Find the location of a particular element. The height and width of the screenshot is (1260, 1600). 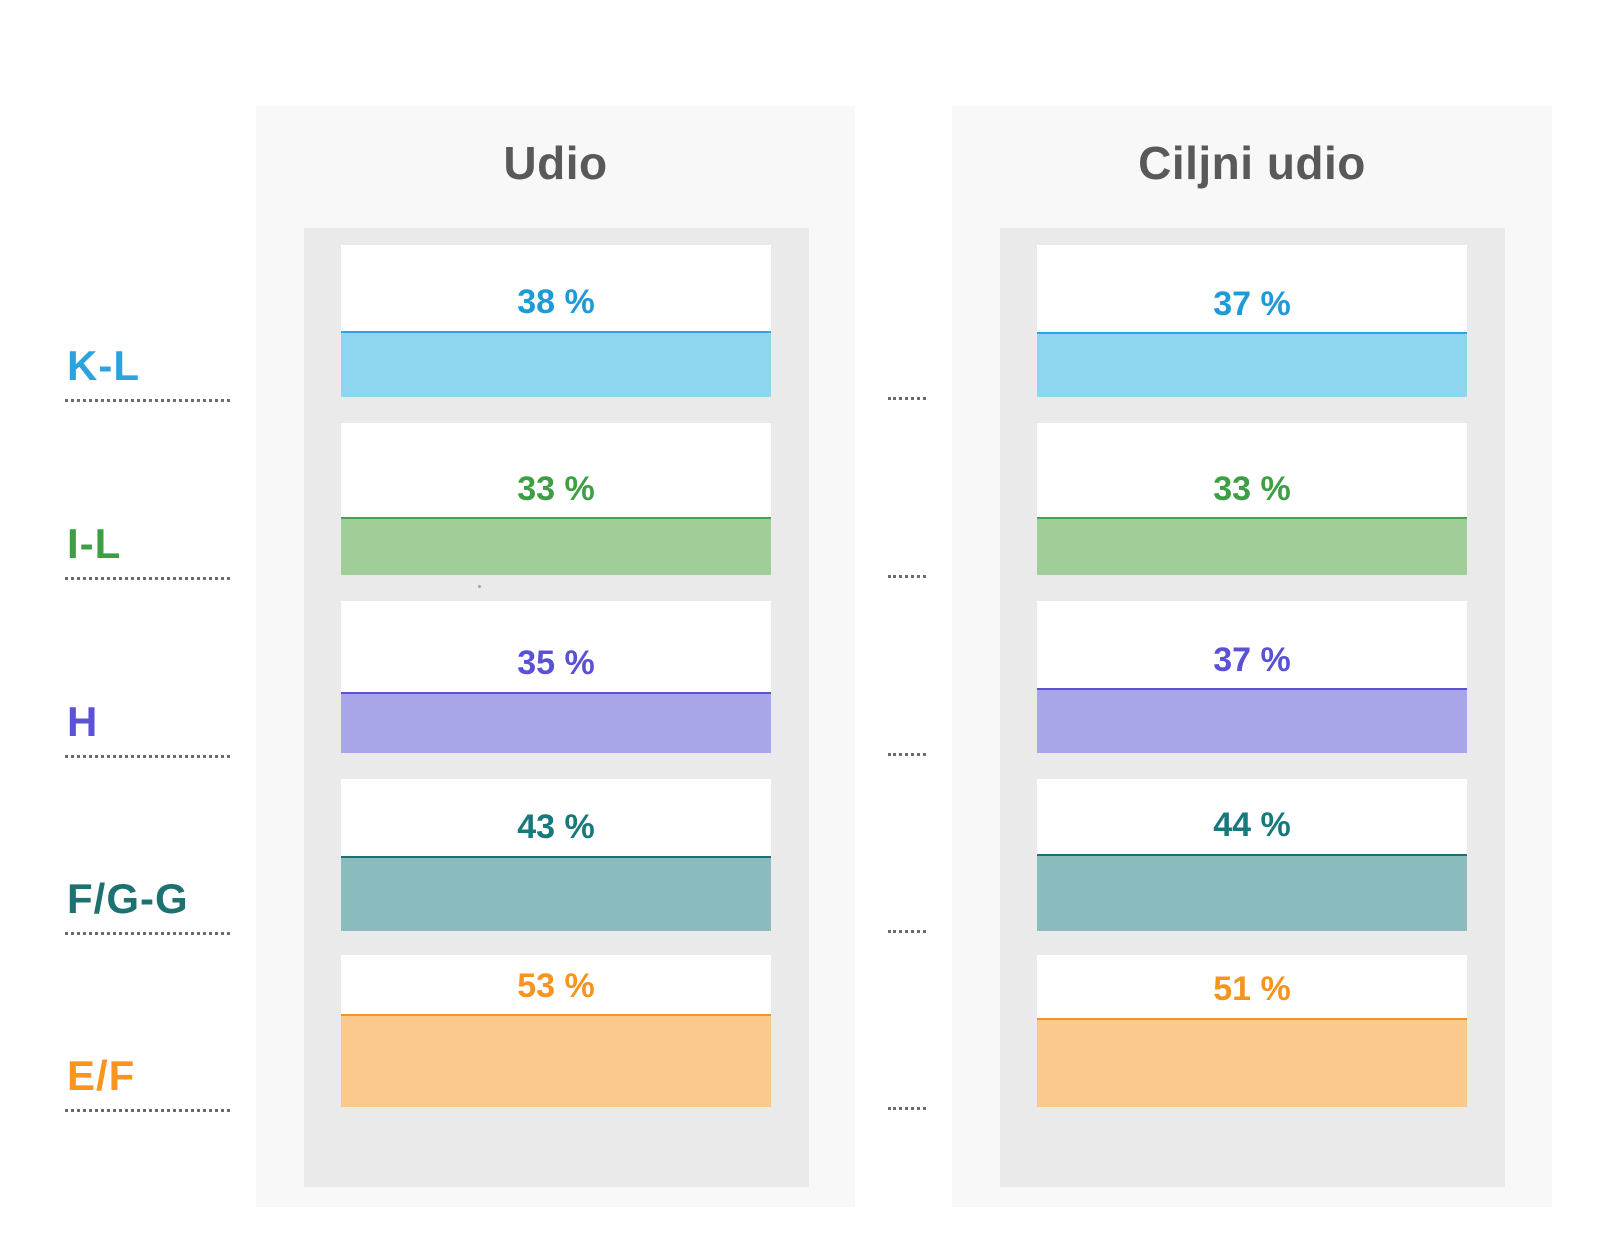

speck-artifact is located at coordinates (479, 586).